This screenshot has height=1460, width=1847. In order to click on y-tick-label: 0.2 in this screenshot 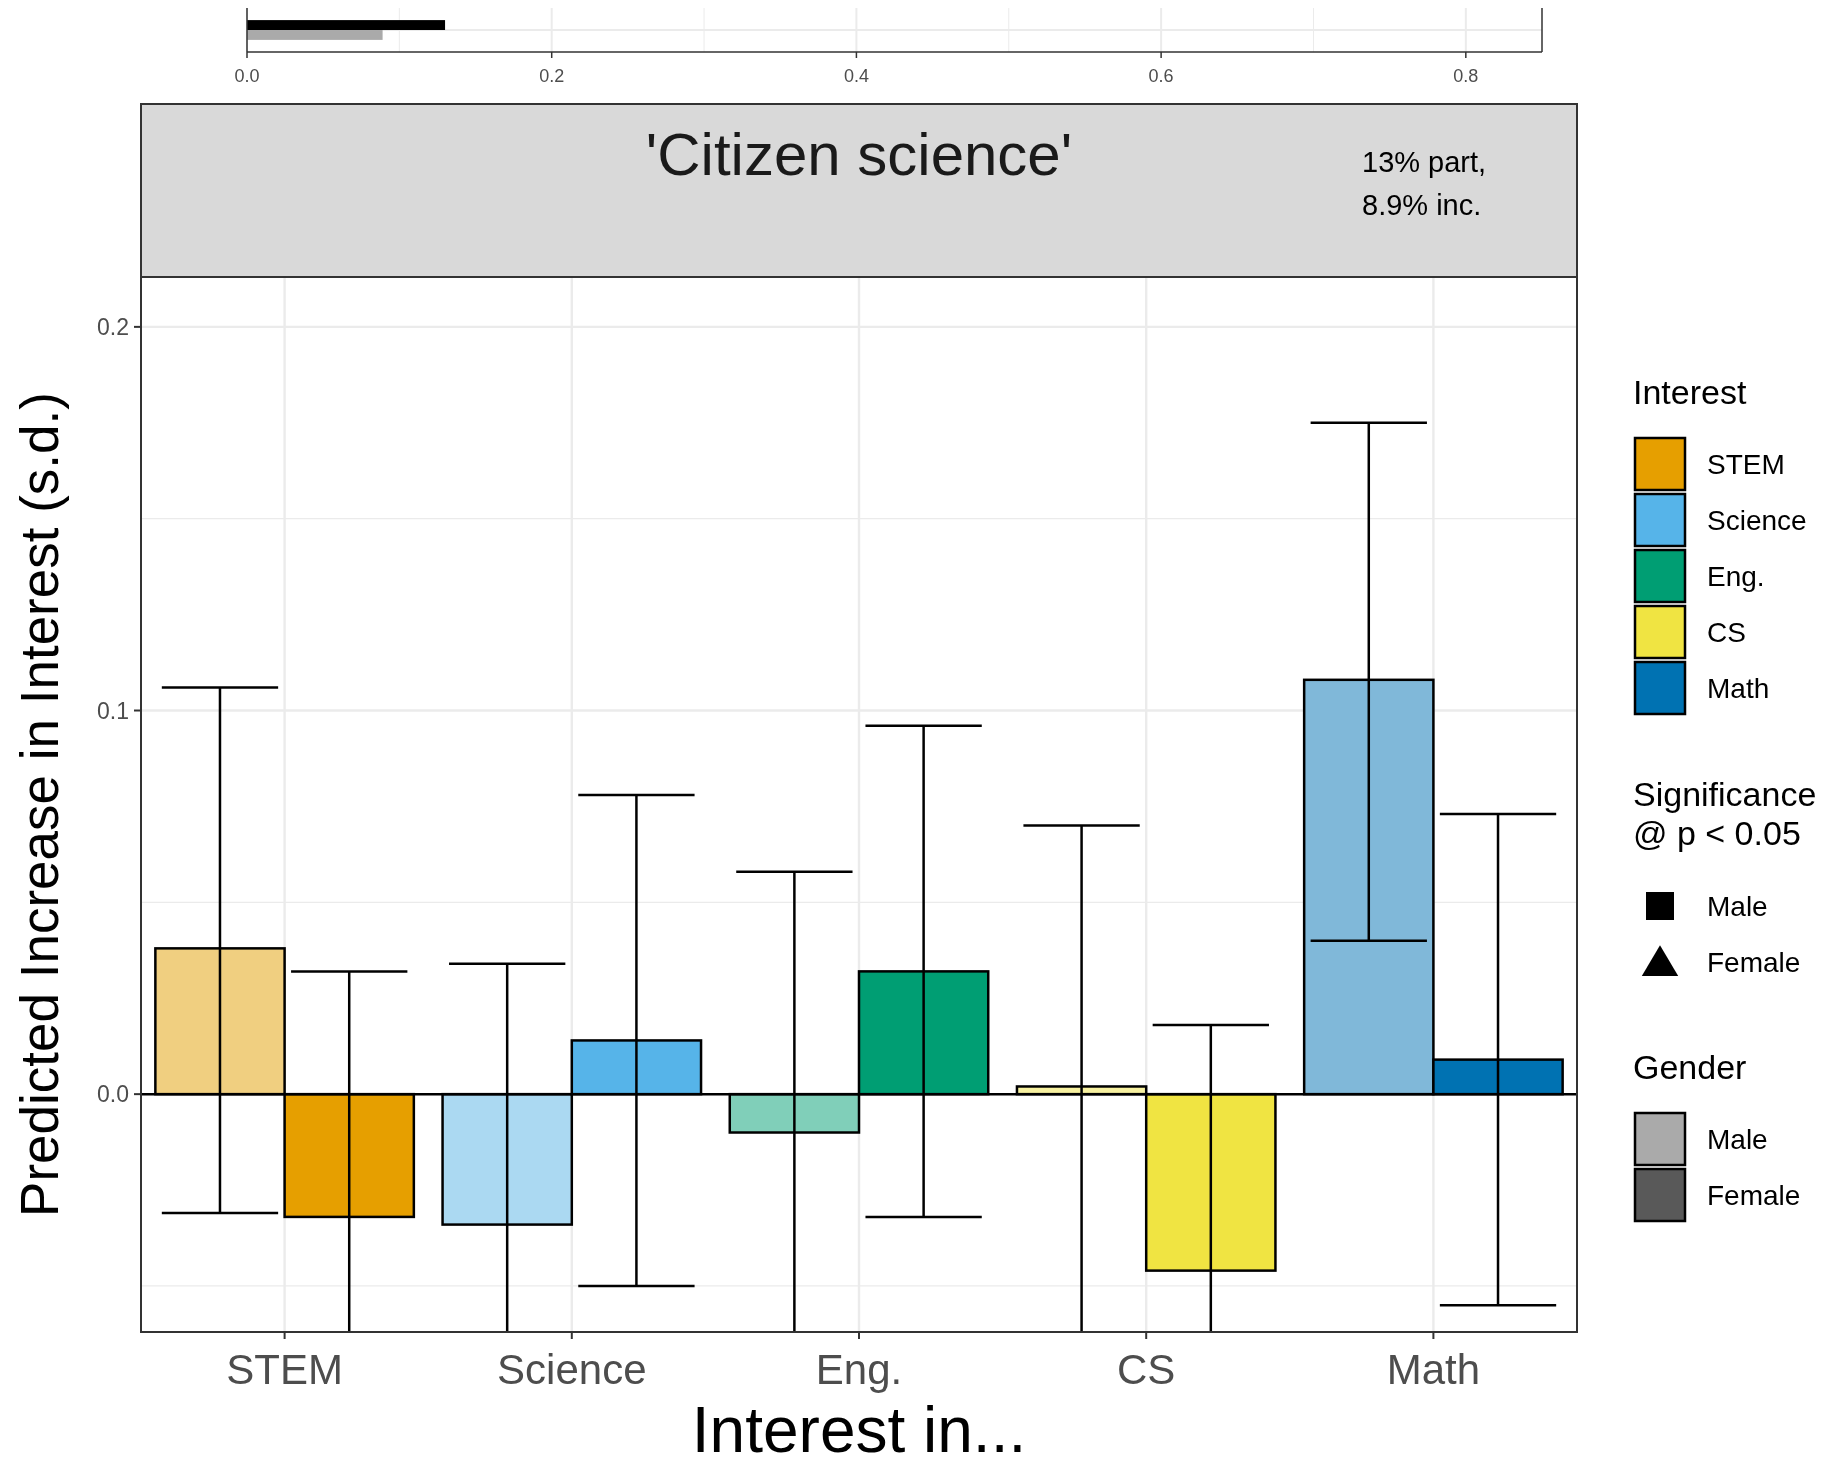, I will do `click(113, 326)`.